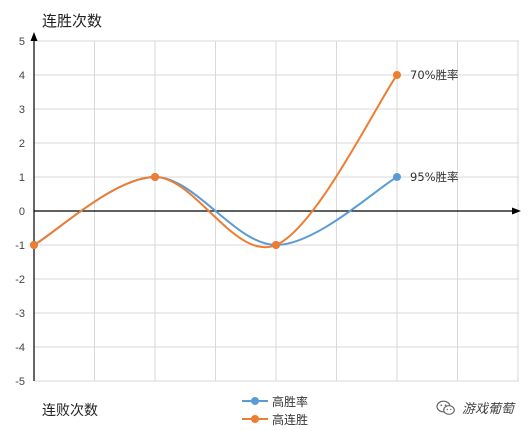 The width and height of the screenshot is (531, 430). What do you see at coordinates (22, 144) in the screenshot?
I see `y-tick-label: 2` at bounding box center [22, 144].